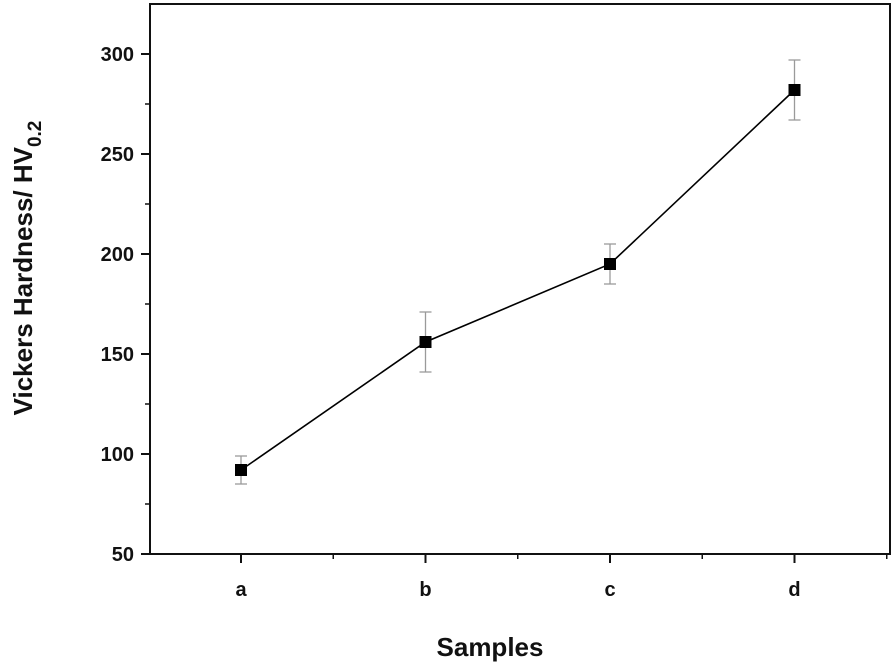 The height and width of the screenshot is (672, 896). Describe the element at coordinates (794, 590) in the screenshot. I see `x-tick-label: d` at that location.